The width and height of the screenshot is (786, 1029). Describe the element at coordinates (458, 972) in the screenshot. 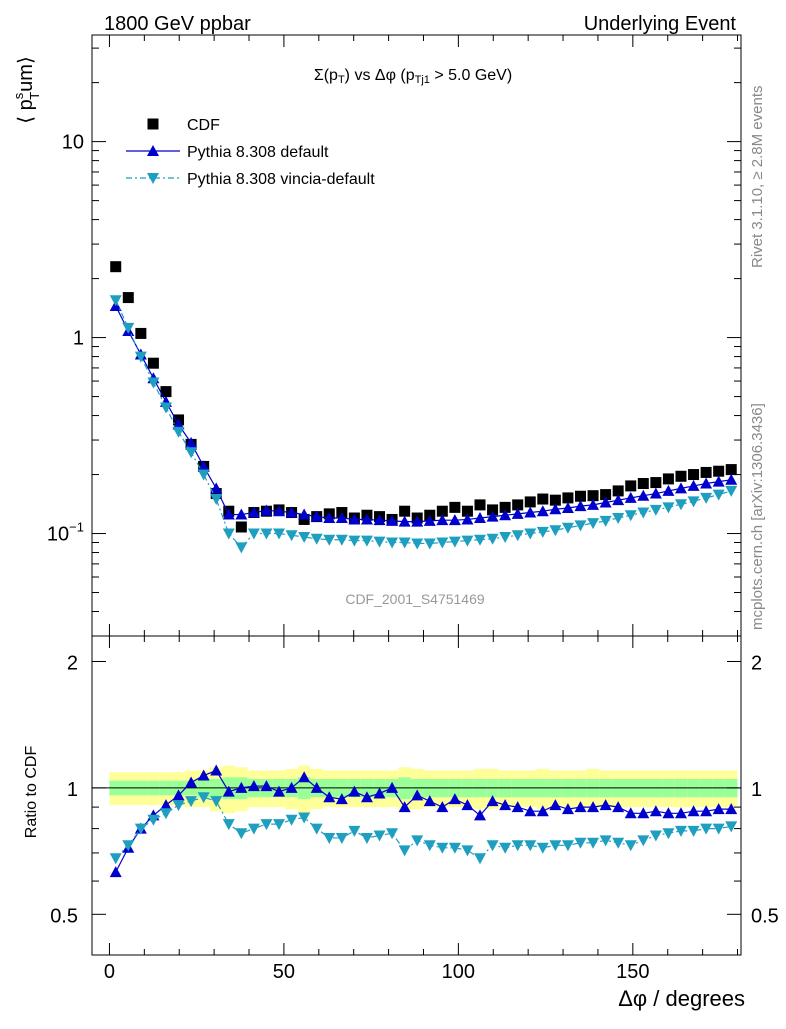

I see `x-tick-label: 100` at that location.